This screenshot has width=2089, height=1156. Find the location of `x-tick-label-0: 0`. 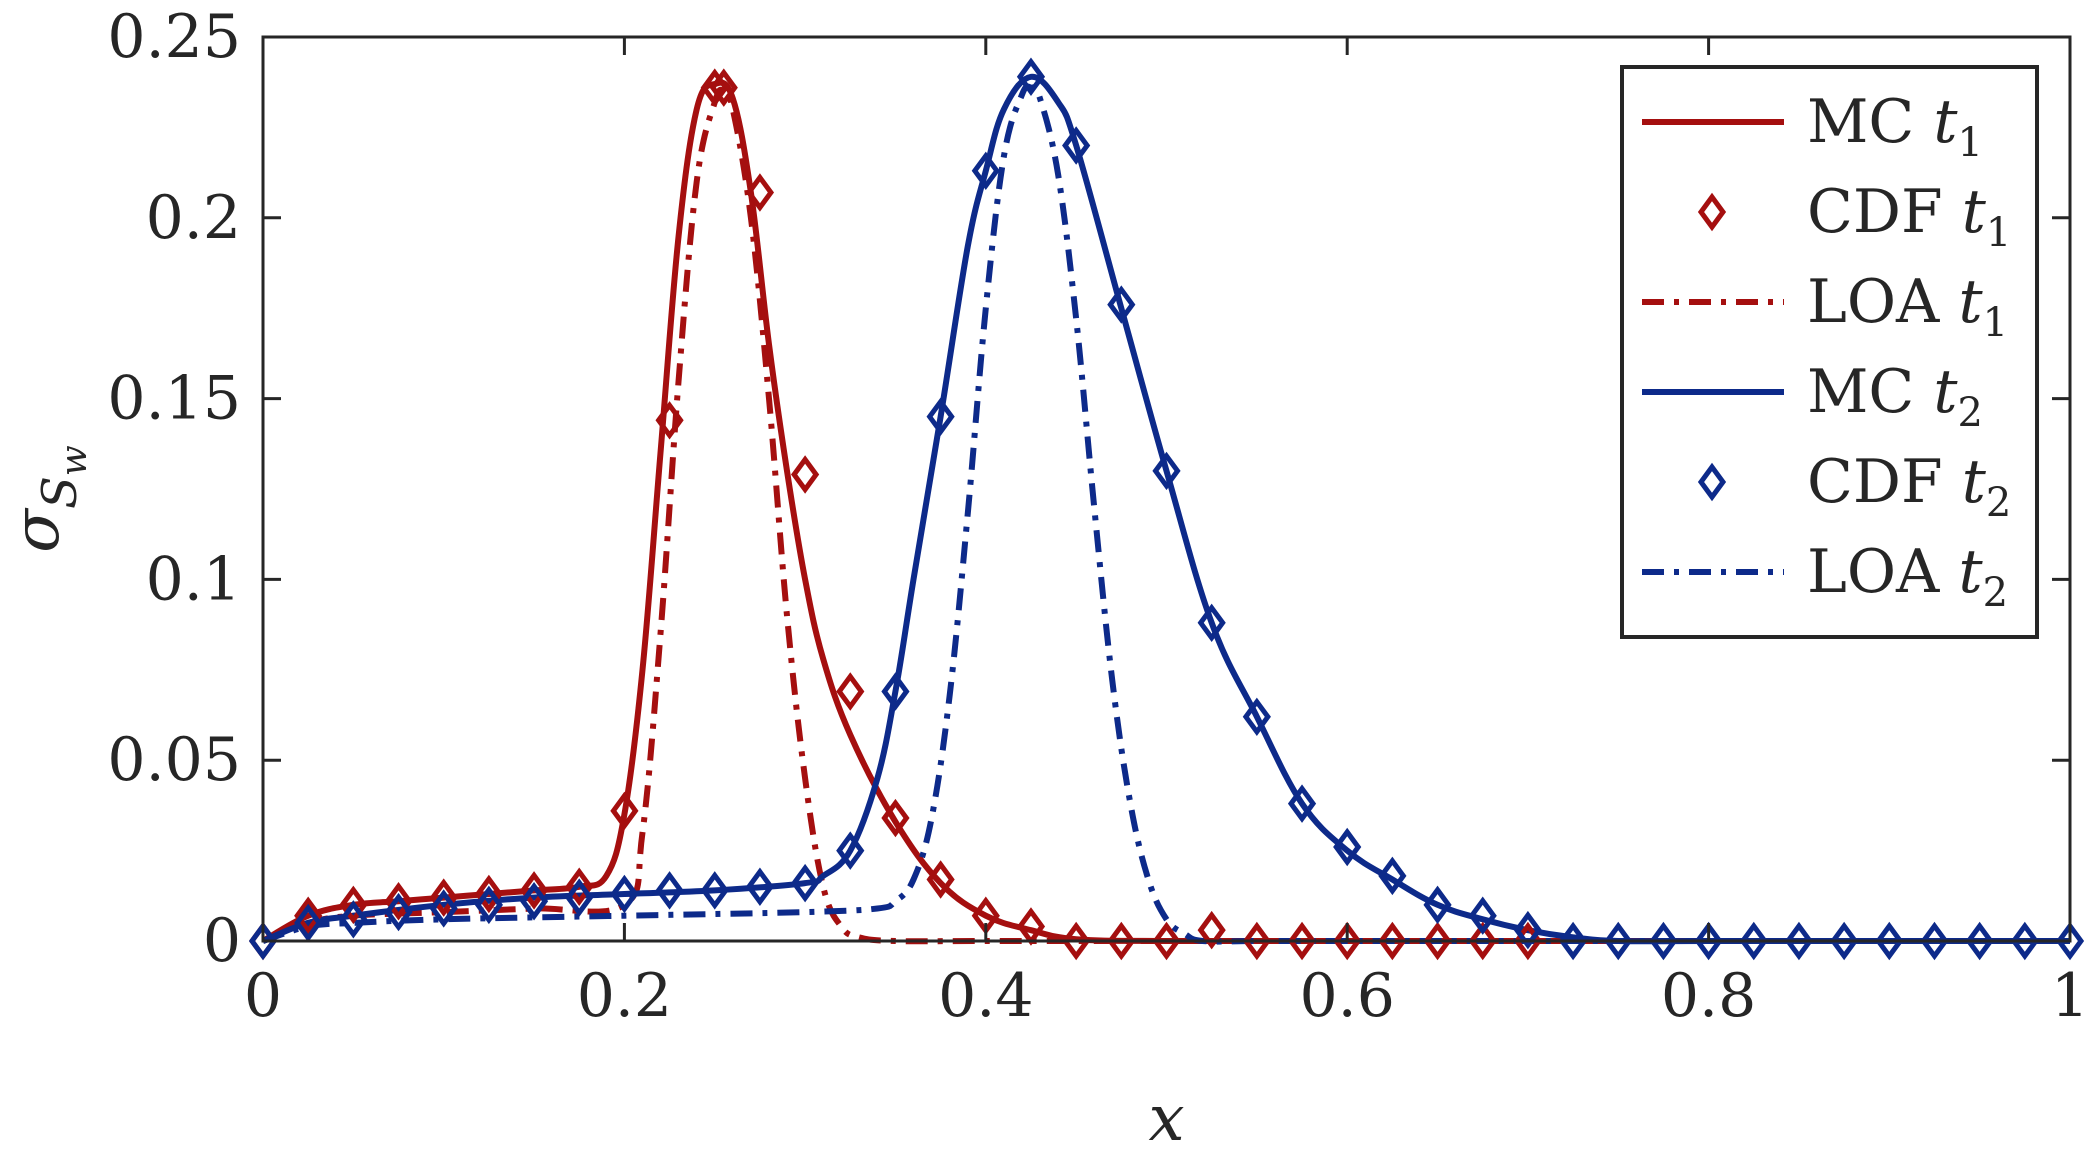

x-tick-label-0: 0 is located at coordinates (263, 996).